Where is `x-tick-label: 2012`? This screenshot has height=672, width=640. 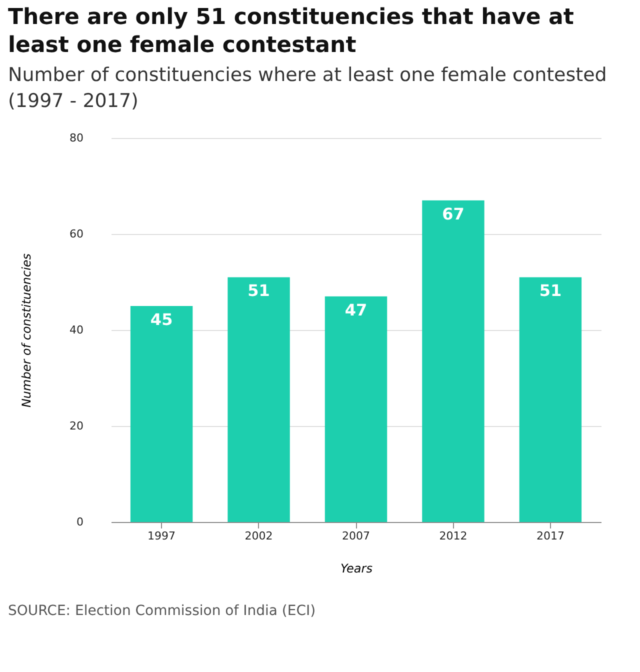 x-tick-label: 2012 is located at coordinates (453, 536).